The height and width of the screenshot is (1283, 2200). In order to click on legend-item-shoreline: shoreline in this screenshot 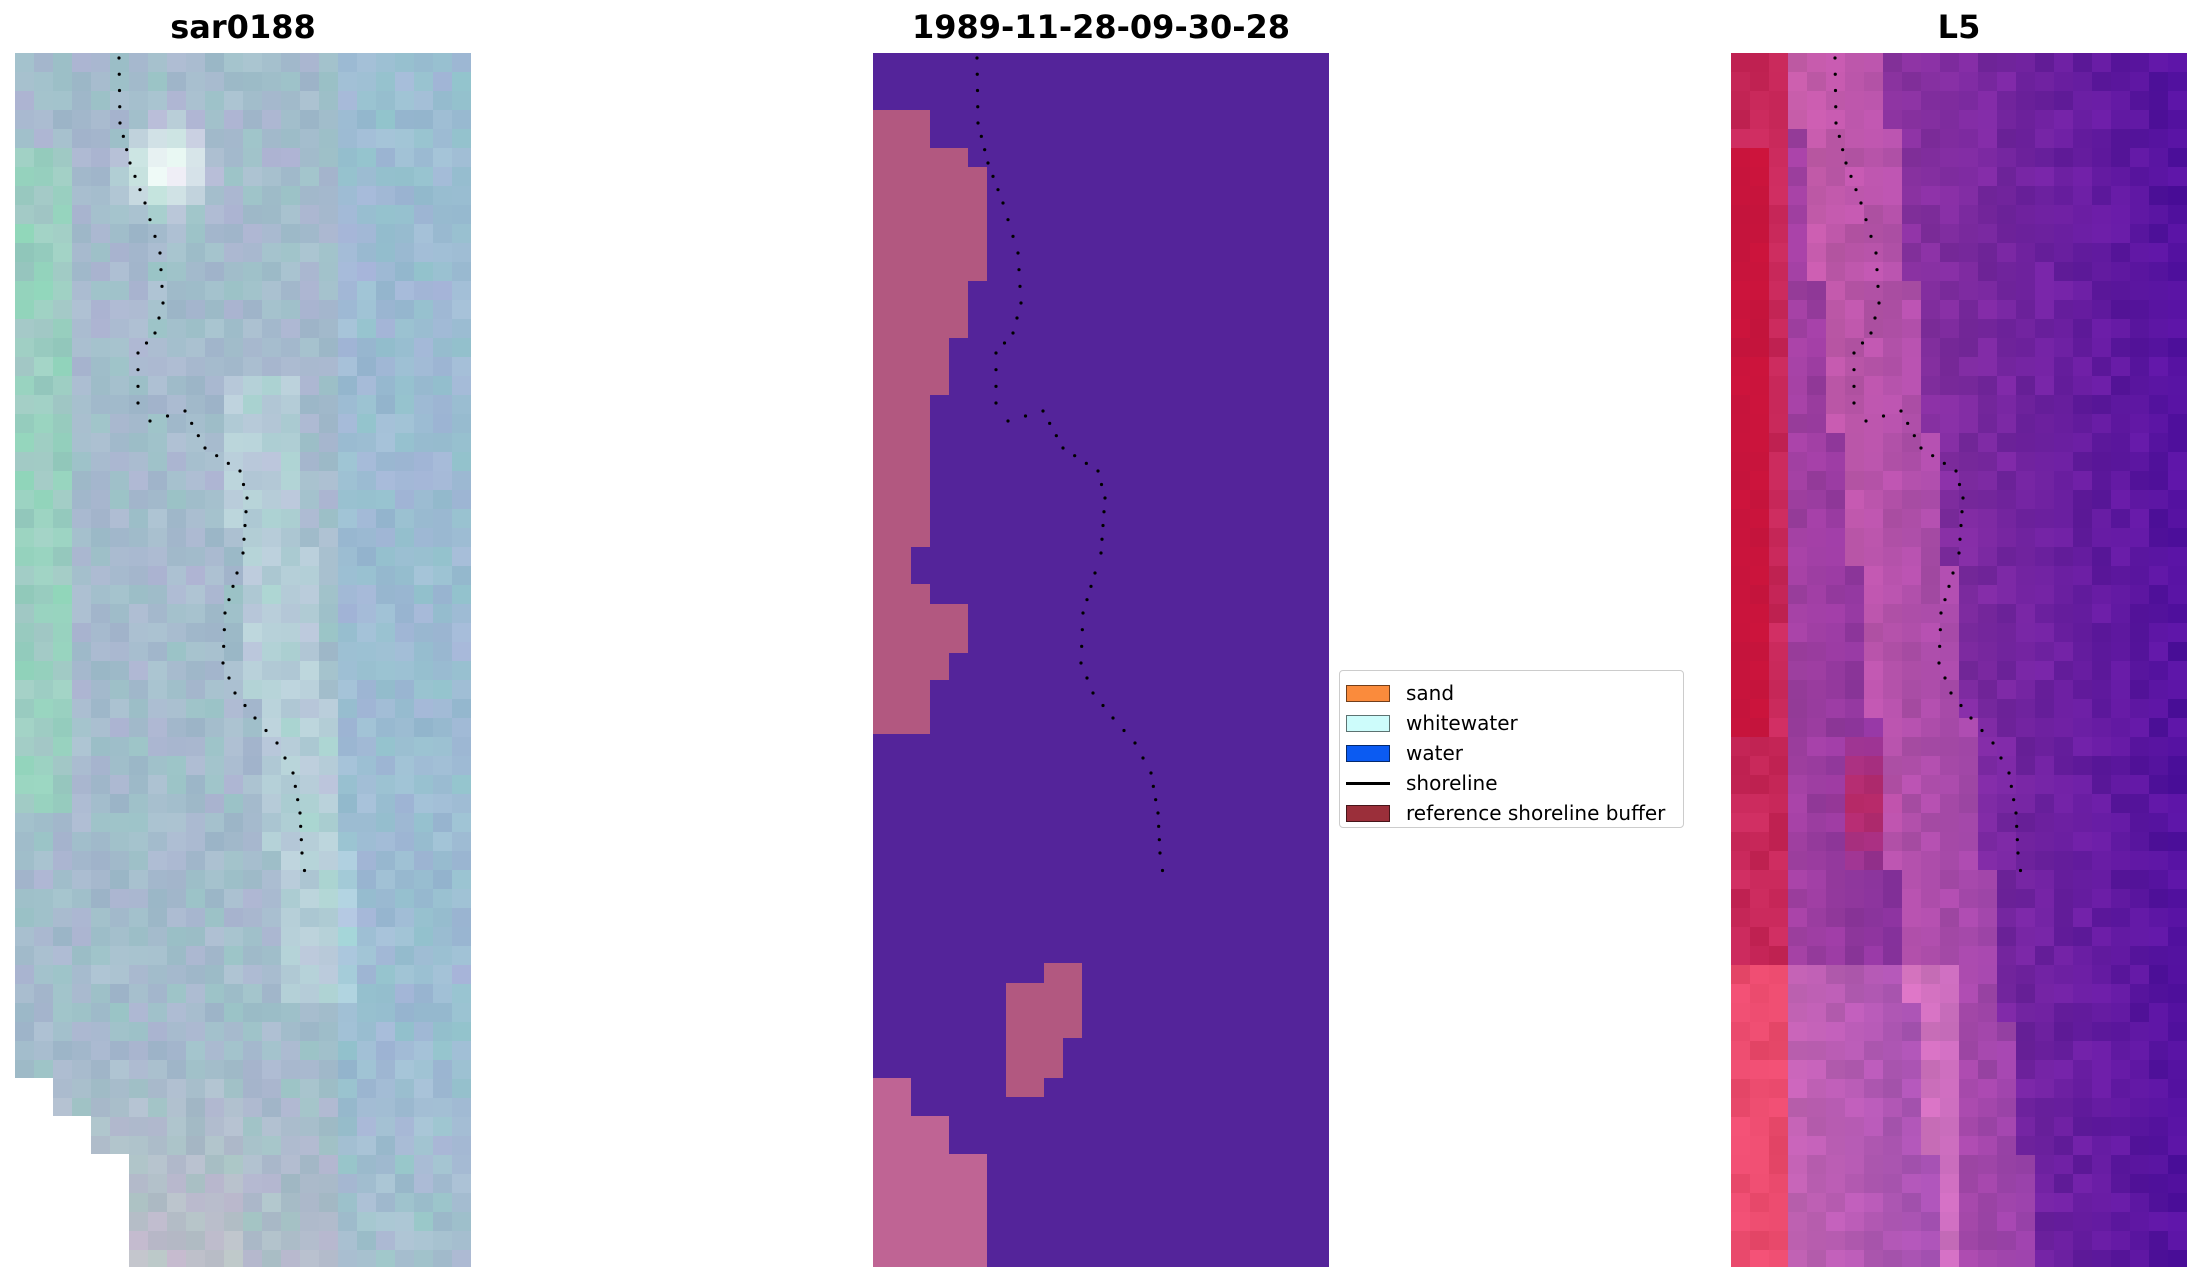, I will do `click(1422, 783)`.